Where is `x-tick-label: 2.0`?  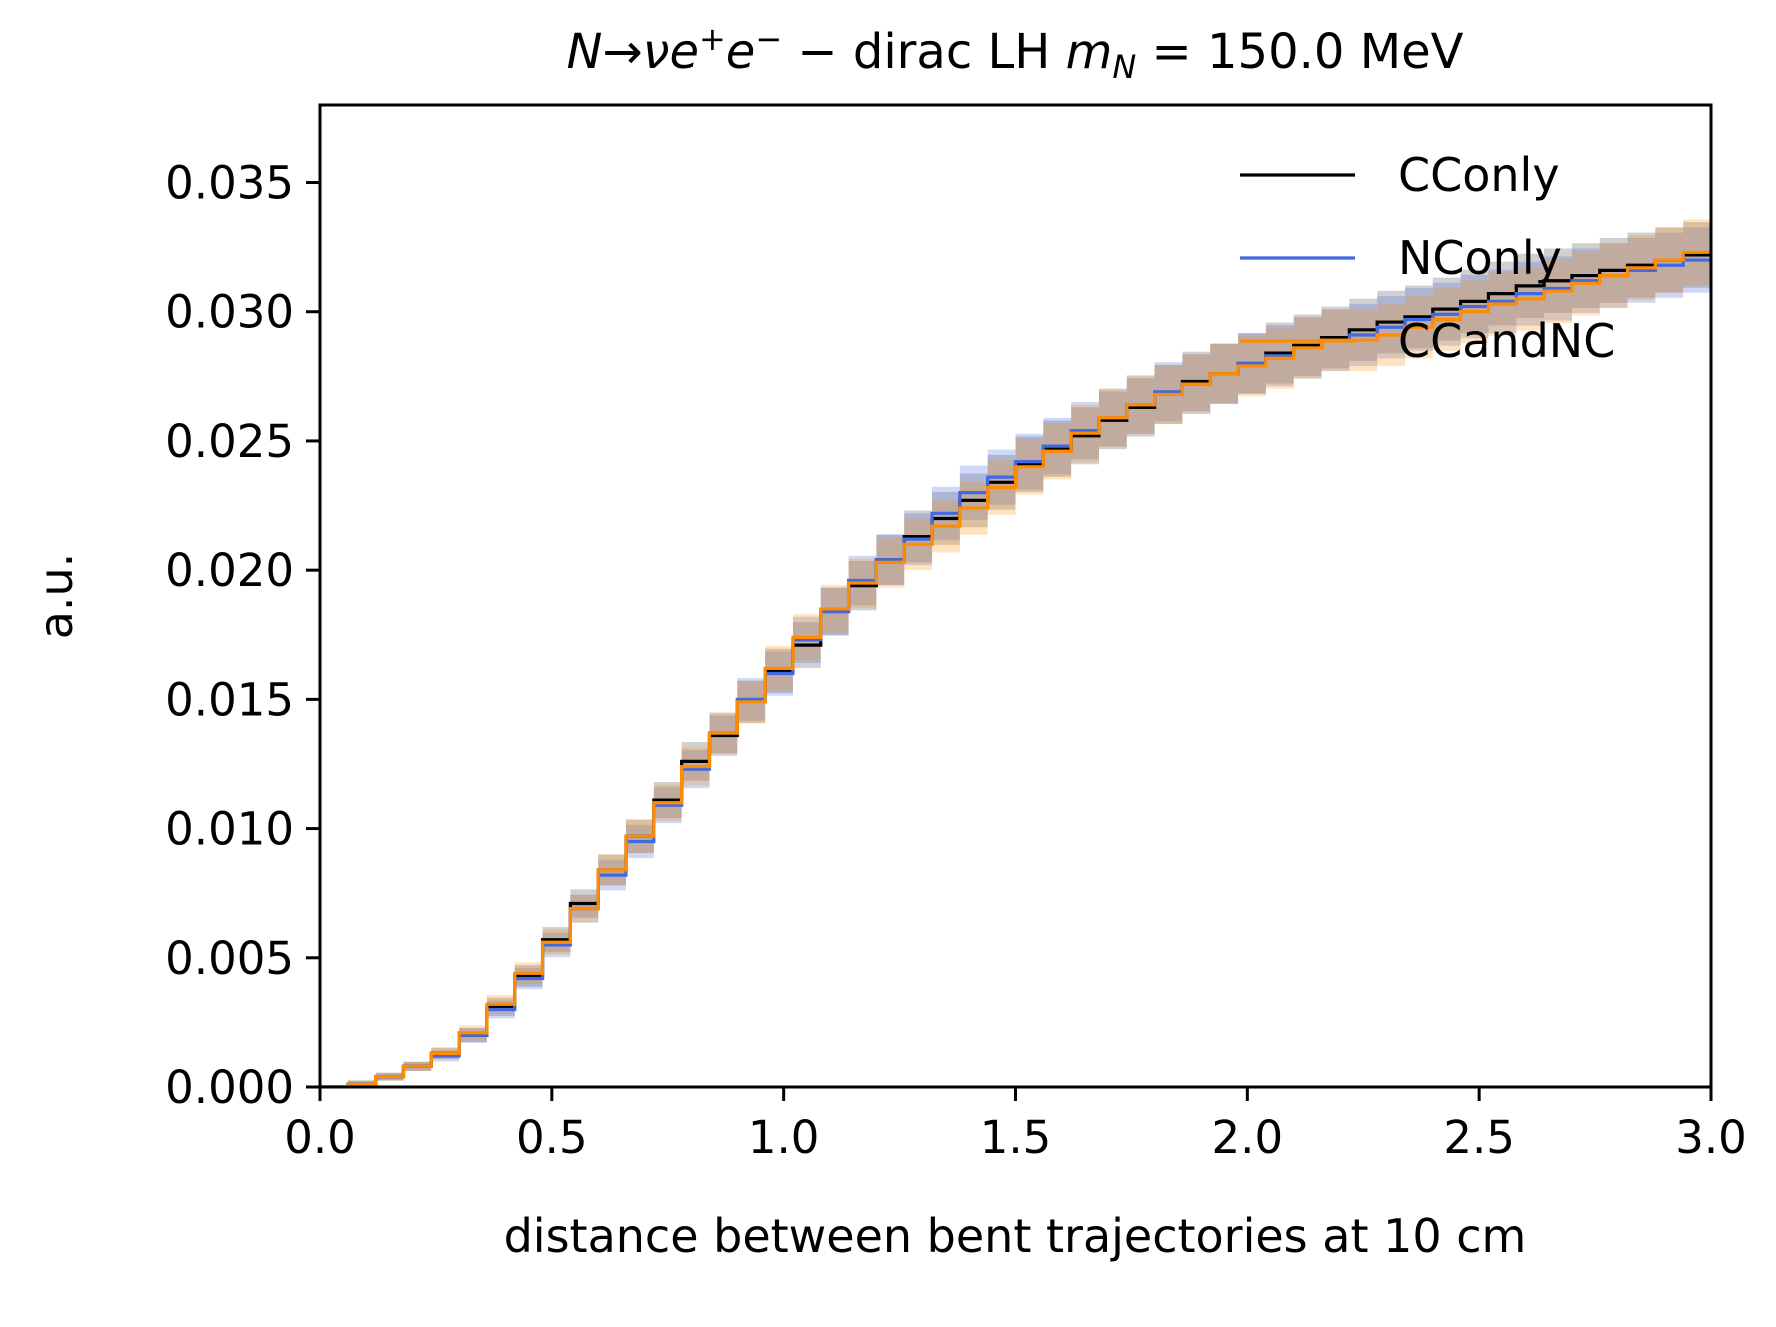
x-tick-label: 2.0 is located at coordinates (1248, 1137).